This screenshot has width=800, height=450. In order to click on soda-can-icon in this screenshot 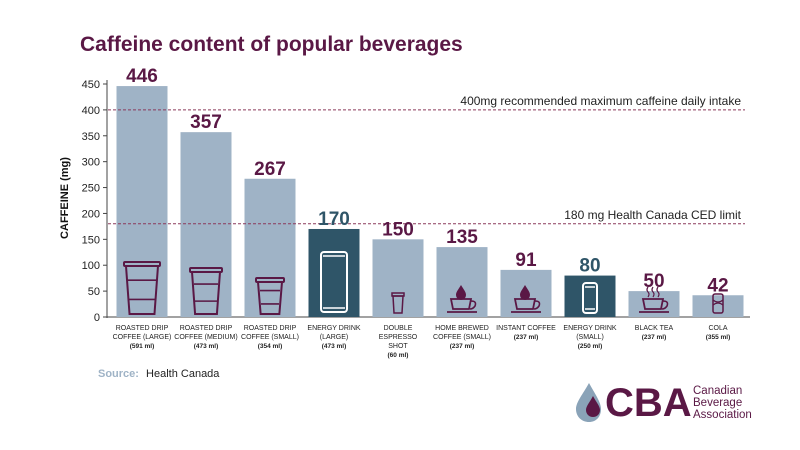, I will do `click(718, 303)`.